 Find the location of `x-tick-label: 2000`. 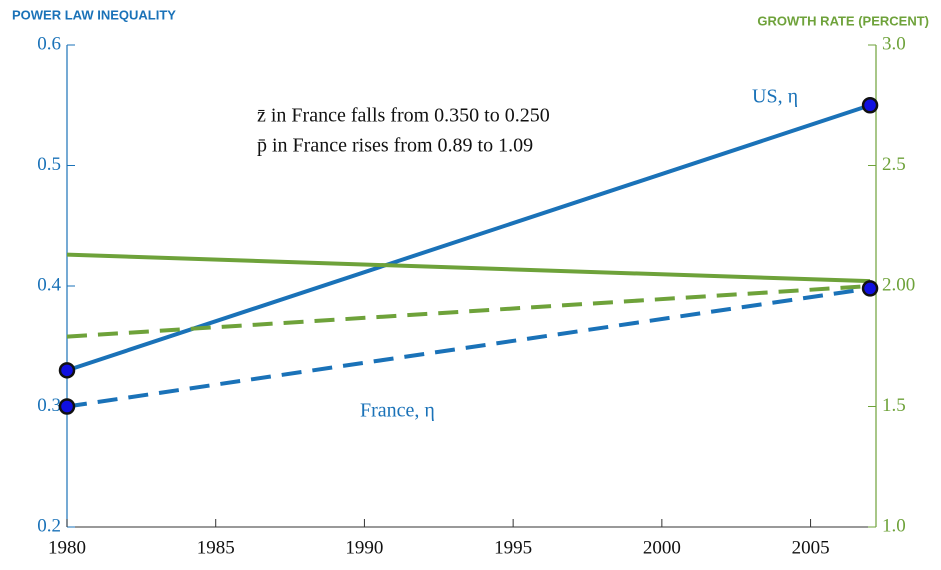

x-tick-label: 2000 is located at coordinates (662, 547).